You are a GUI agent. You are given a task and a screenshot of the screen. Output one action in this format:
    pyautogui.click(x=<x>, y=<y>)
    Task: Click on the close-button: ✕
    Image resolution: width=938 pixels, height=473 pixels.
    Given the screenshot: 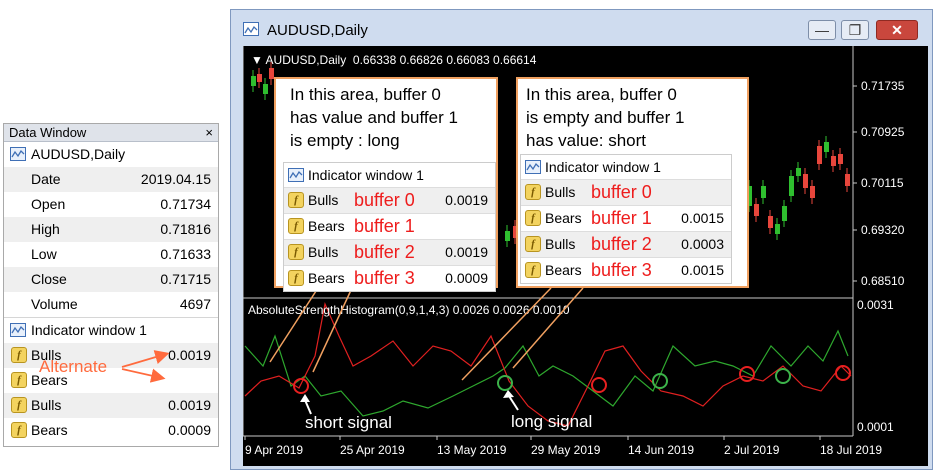 What is the action you would take?
    pyautogui.click(x=897, y=30)
    